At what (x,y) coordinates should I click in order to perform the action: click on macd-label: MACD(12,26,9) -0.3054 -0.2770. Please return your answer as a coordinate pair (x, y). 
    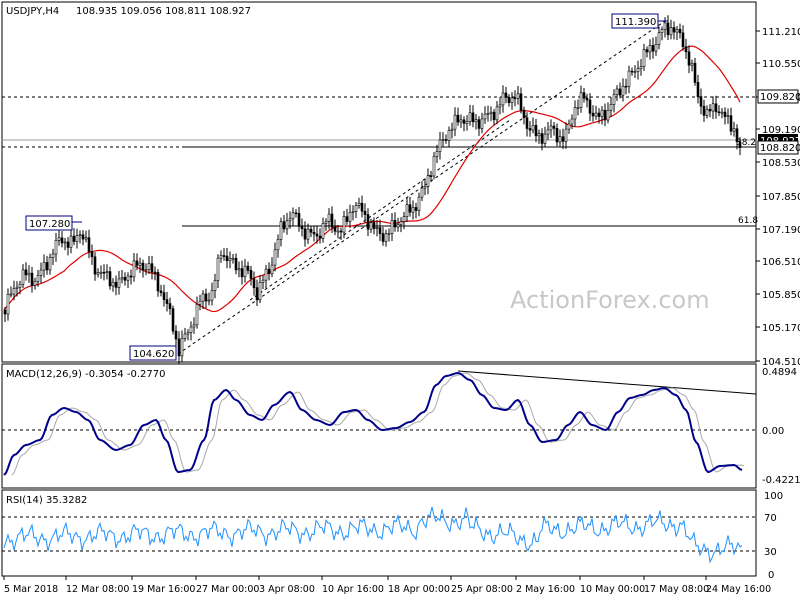
    Looking at the image, I should click on (86, 374).